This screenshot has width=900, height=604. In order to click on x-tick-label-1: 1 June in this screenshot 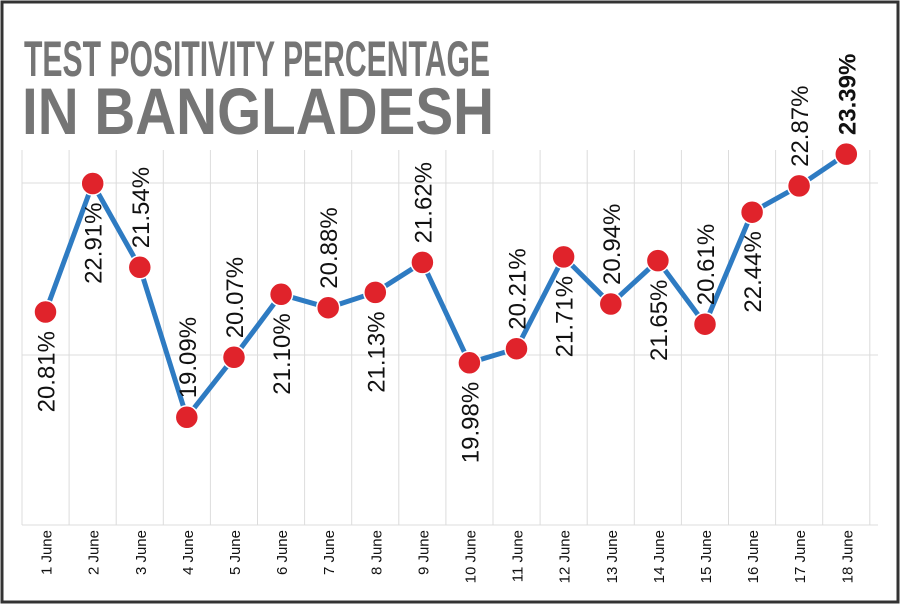, I will do `click(47, 552)`.